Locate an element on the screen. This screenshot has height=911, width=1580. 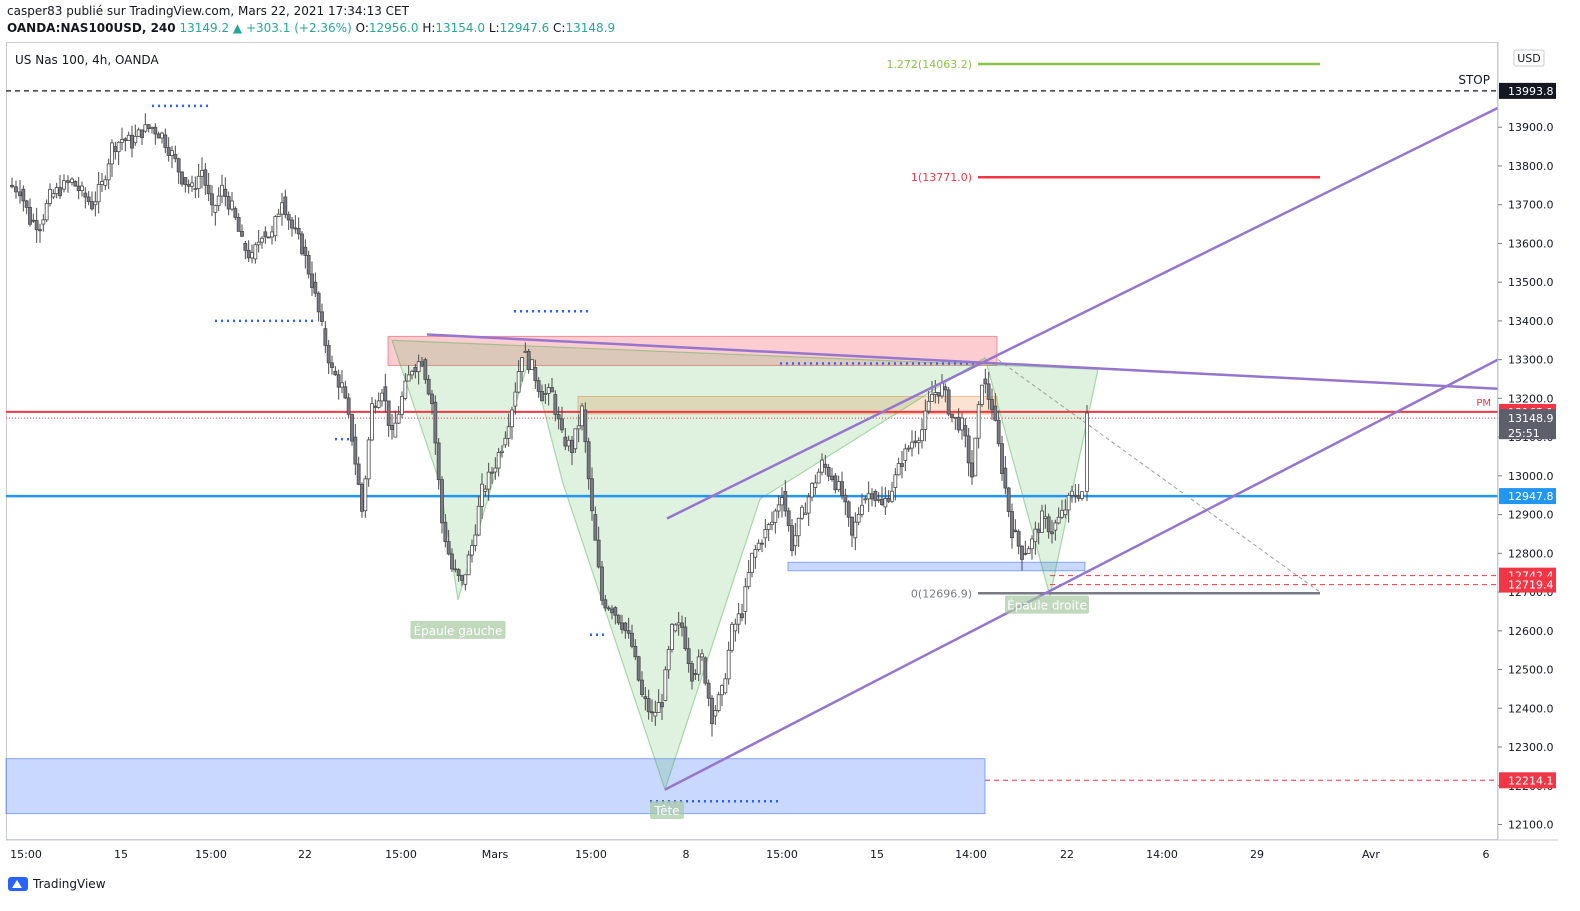
trendline is located at coordinates (962, 361).